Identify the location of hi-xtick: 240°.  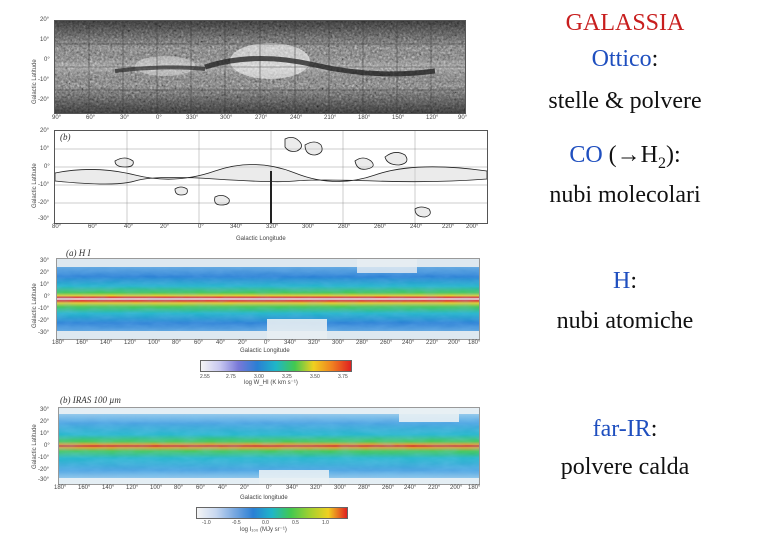
(408, 343).